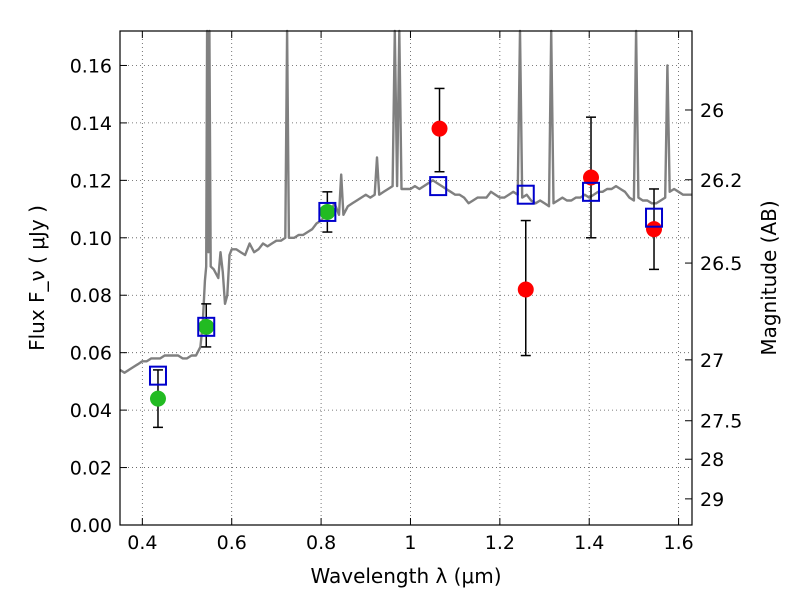 The height and width of the screenshot is (600, 800). What do you see at coordinates (37, 278) in the screenshot?
I see `y-axis-label-left: Flux F_ν ( μJy )` at bounding box center [37, 278].